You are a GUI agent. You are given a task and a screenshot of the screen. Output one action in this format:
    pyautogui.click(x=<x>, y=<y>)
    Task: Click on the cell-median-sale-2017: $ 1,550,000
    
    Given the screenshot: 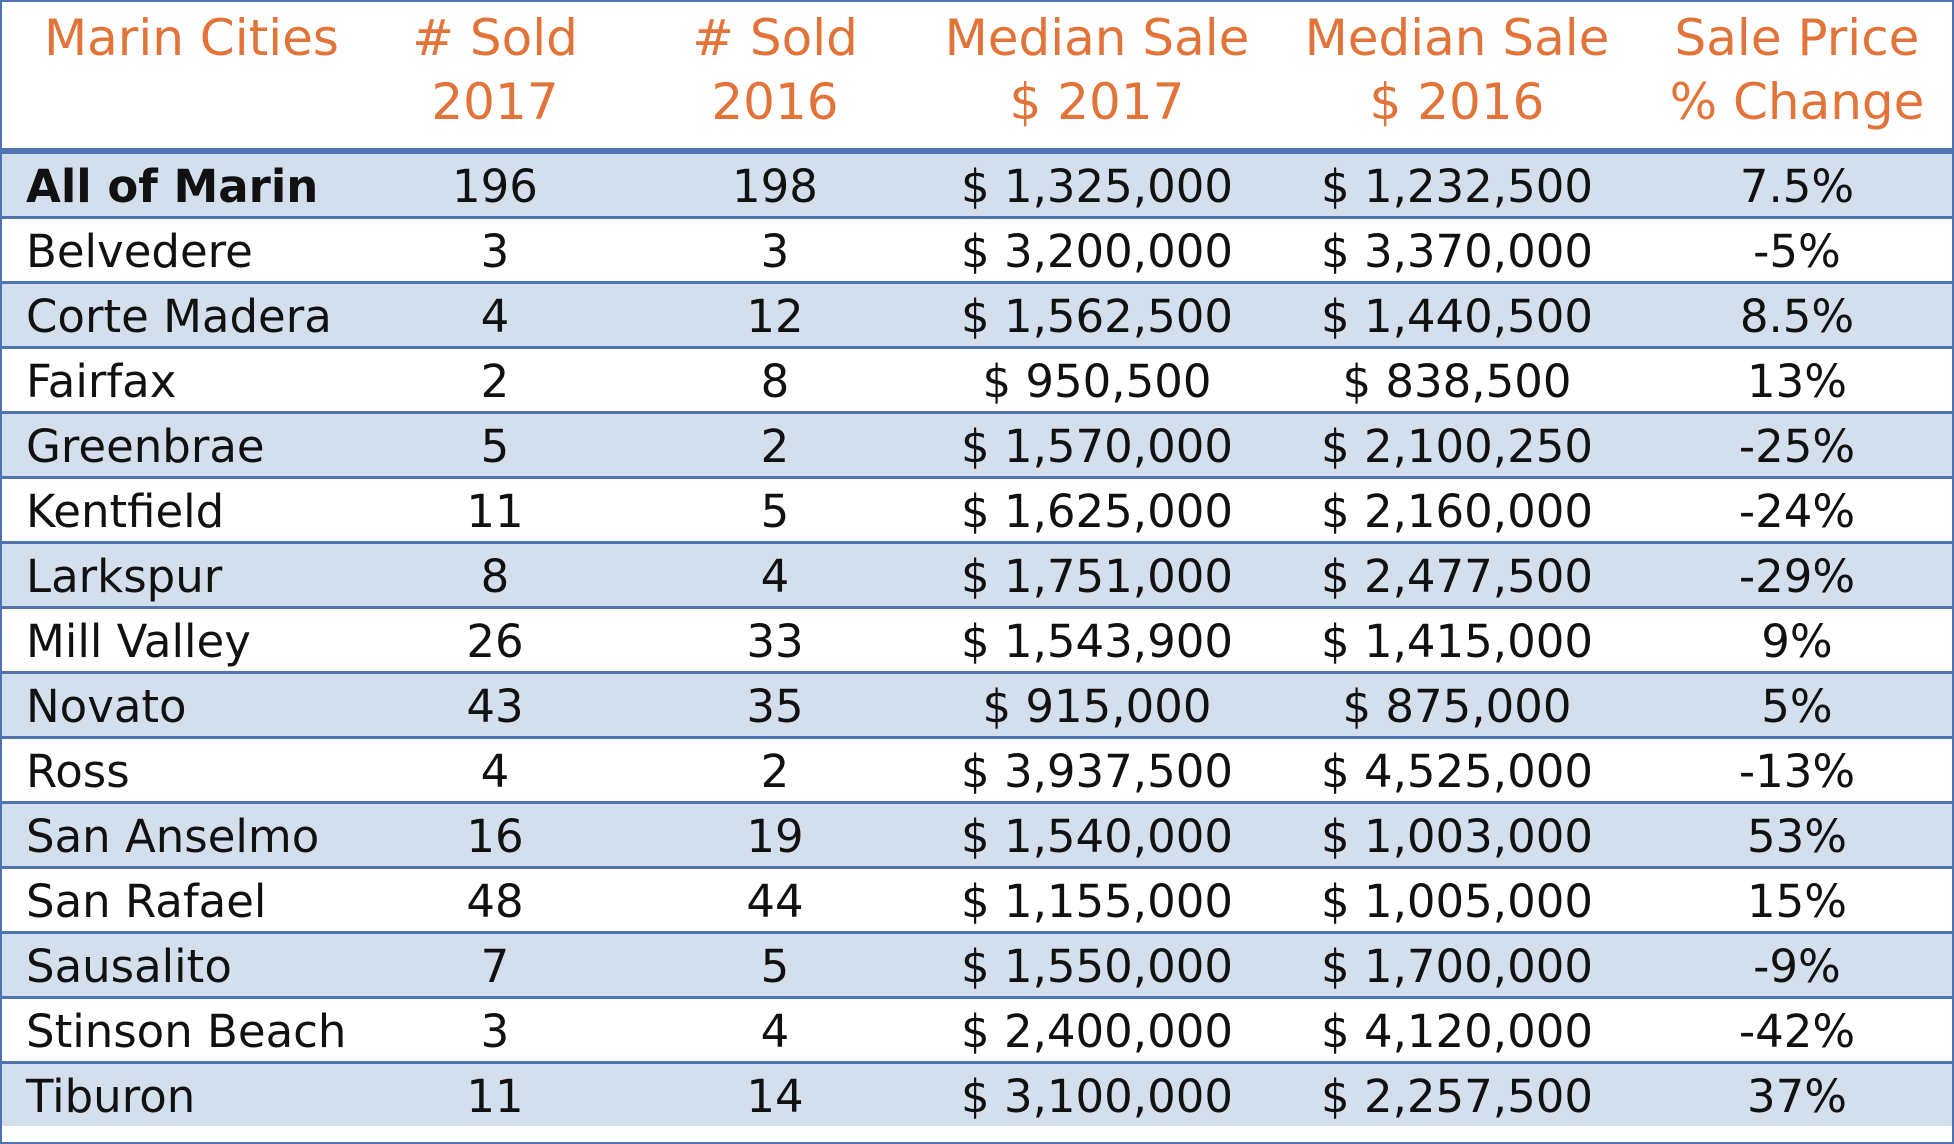 What is the action you would take?
    pyautogui.click(x=1097, y=966)
    